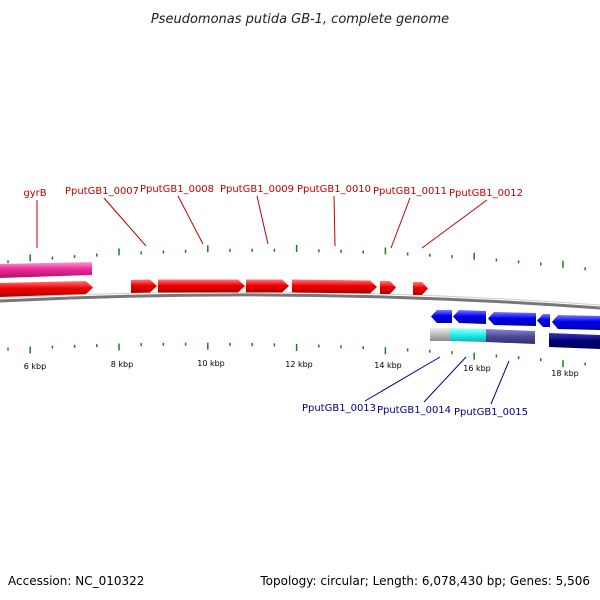  Describe the element at coordinates (491, 412) in the screenshot. I see `label-pputgb1-0015: PputGB1_0015` at that location.